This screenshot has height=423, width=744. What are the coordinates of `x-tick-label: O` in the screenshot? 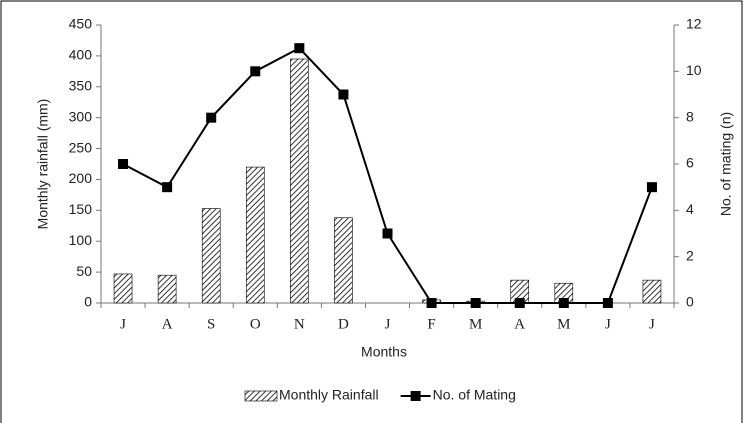 It's located at (255, 324).